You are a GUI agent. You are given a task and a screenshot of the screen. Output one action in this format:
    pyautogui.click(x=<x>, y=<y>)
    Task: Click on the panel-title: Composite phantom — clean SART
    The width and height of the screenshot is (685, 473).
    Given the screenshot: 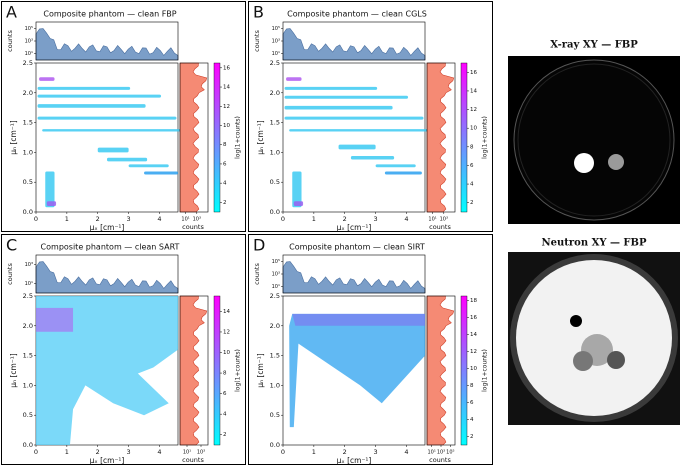 What is the action you would take?
    pyautogui.click(x=110, y=247)
    